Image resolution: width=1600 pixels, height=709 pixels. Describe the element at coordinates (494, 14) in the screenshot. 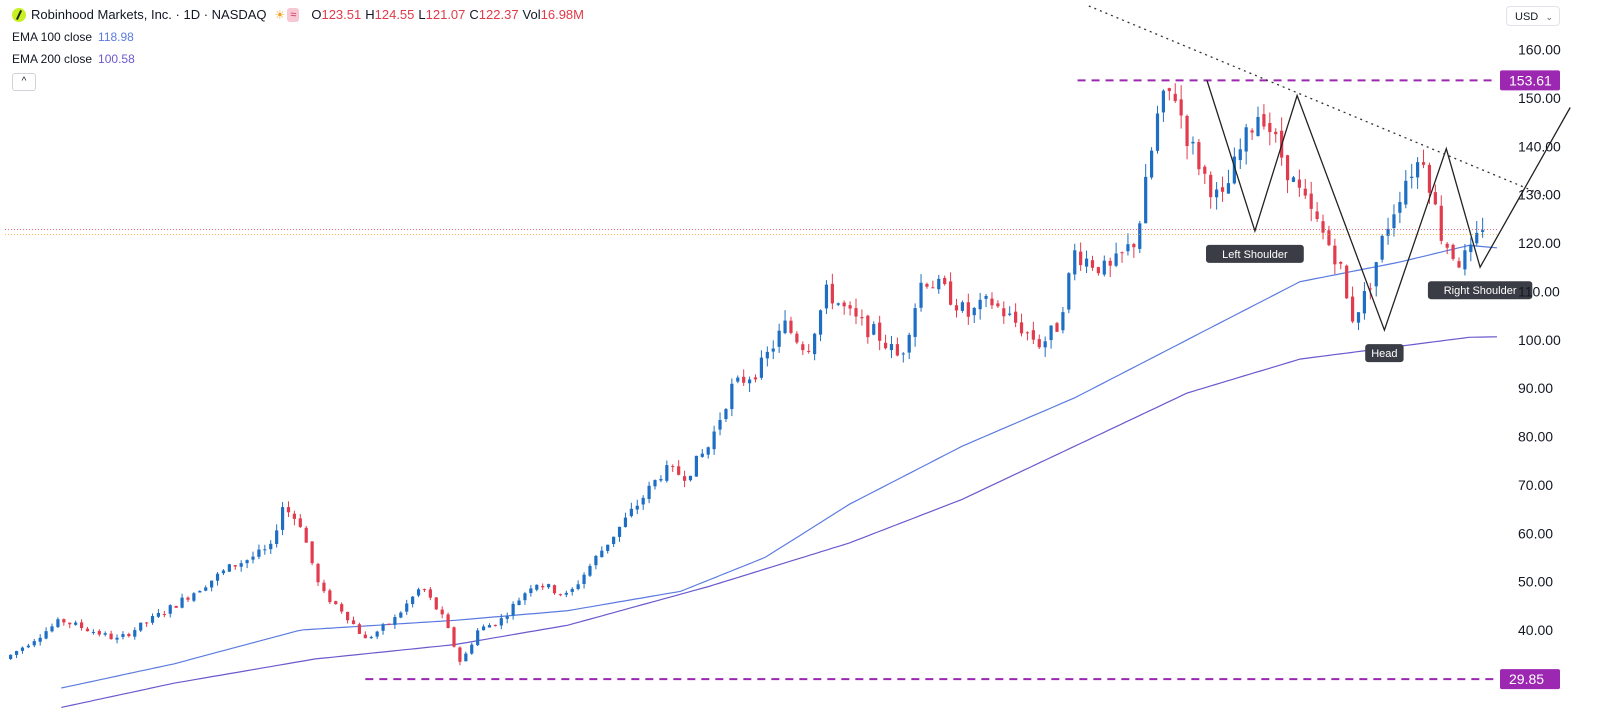

I see `ohlc-close: C122.37` at that location.